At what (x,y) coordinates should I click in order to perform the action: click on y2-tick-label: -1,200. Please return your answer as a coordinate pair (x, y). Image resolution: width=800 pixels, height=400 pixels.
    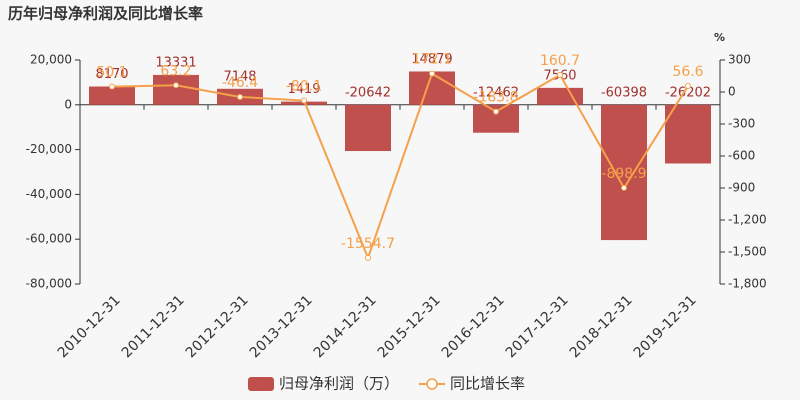
    Looking at the image, I should click on (747, 220).